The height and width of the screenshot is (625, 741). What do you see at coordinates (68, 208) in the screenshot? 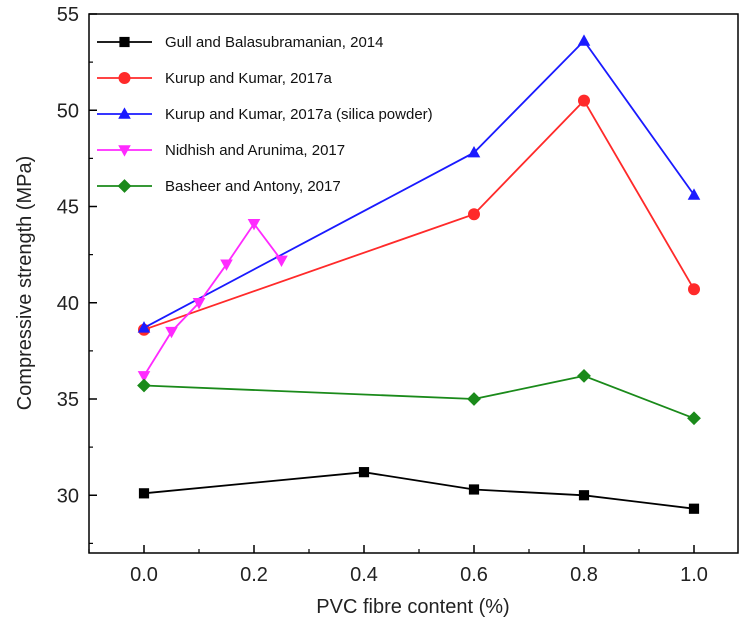
I see `y-tick-label: 45` at bounding box center [68, 208].